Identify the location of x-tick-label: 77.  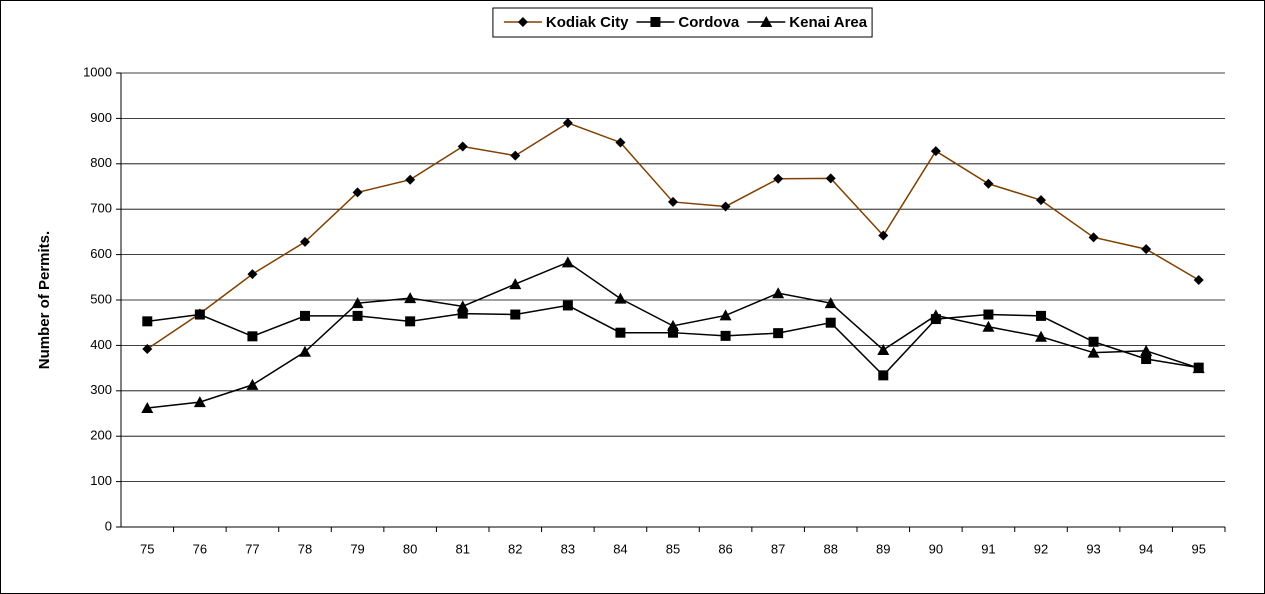
(252, 548).